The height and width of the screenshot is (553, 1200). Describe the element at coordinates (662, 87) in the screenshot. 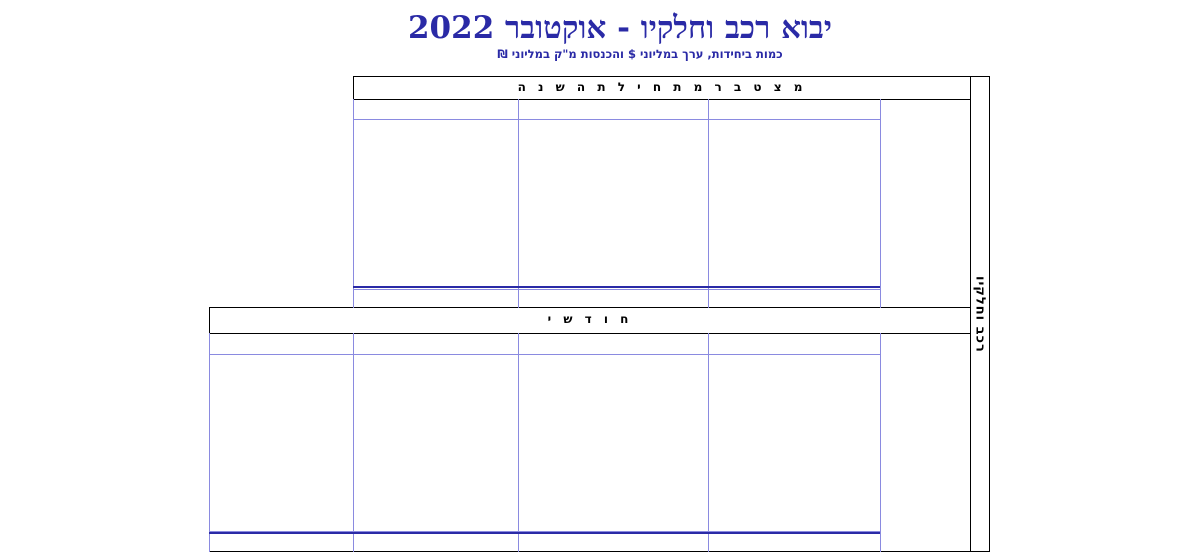

I see `ytd-section-header: מ צ ט ב ר מ ת ח י ל ת ה ש נ ה` at that location.